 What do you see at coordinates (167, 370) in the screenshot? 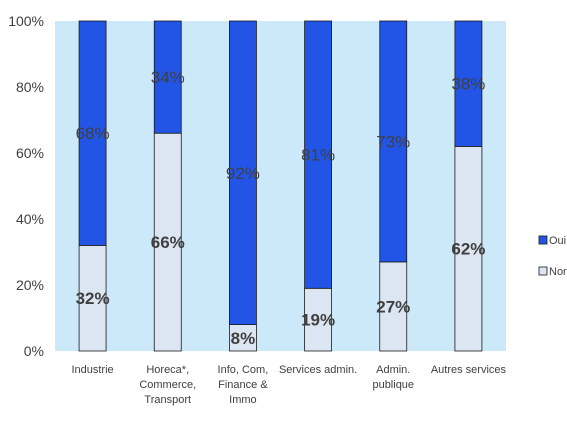
I see `category-label: Horeca*,` at bounding box center [167, 370].